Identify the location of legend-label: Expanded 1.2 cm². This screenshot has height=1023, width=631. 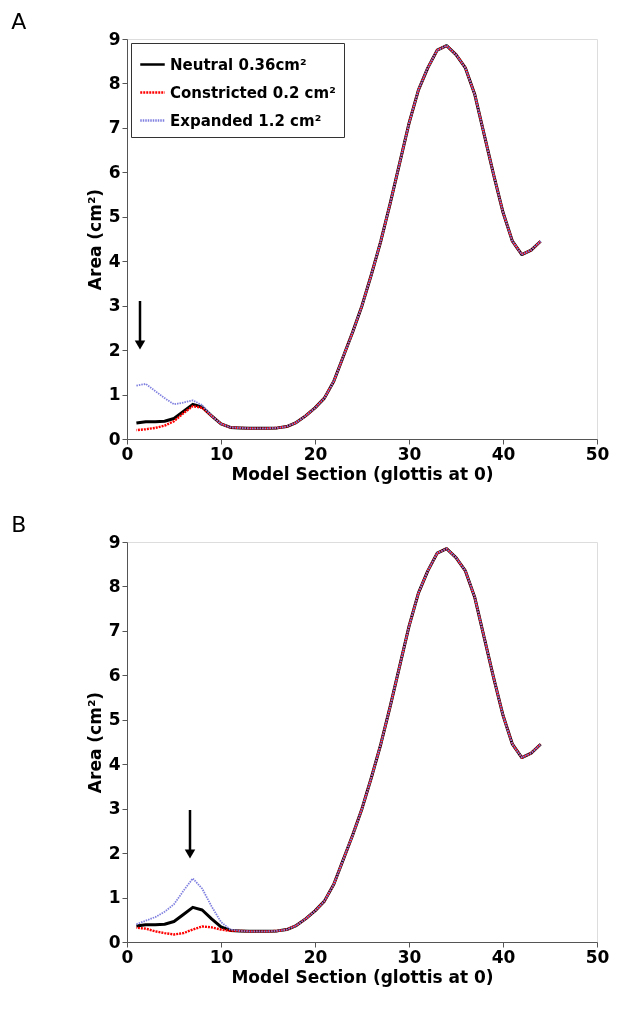
(246, 120).